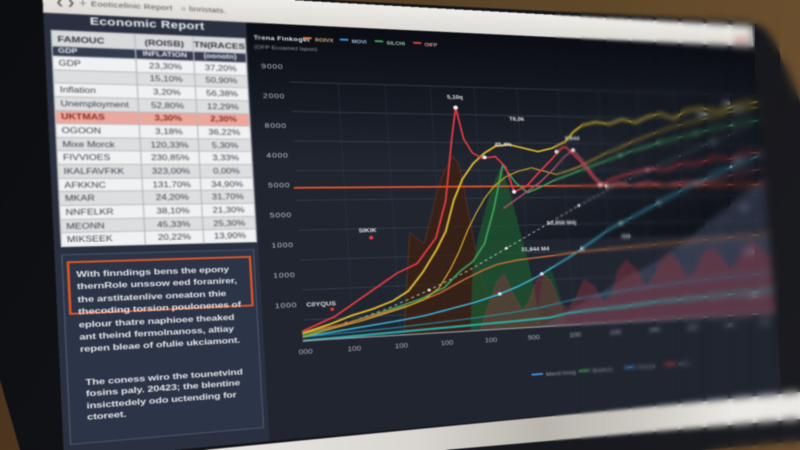  I want to click on svg-text: ROIVX, so click(325, 41).